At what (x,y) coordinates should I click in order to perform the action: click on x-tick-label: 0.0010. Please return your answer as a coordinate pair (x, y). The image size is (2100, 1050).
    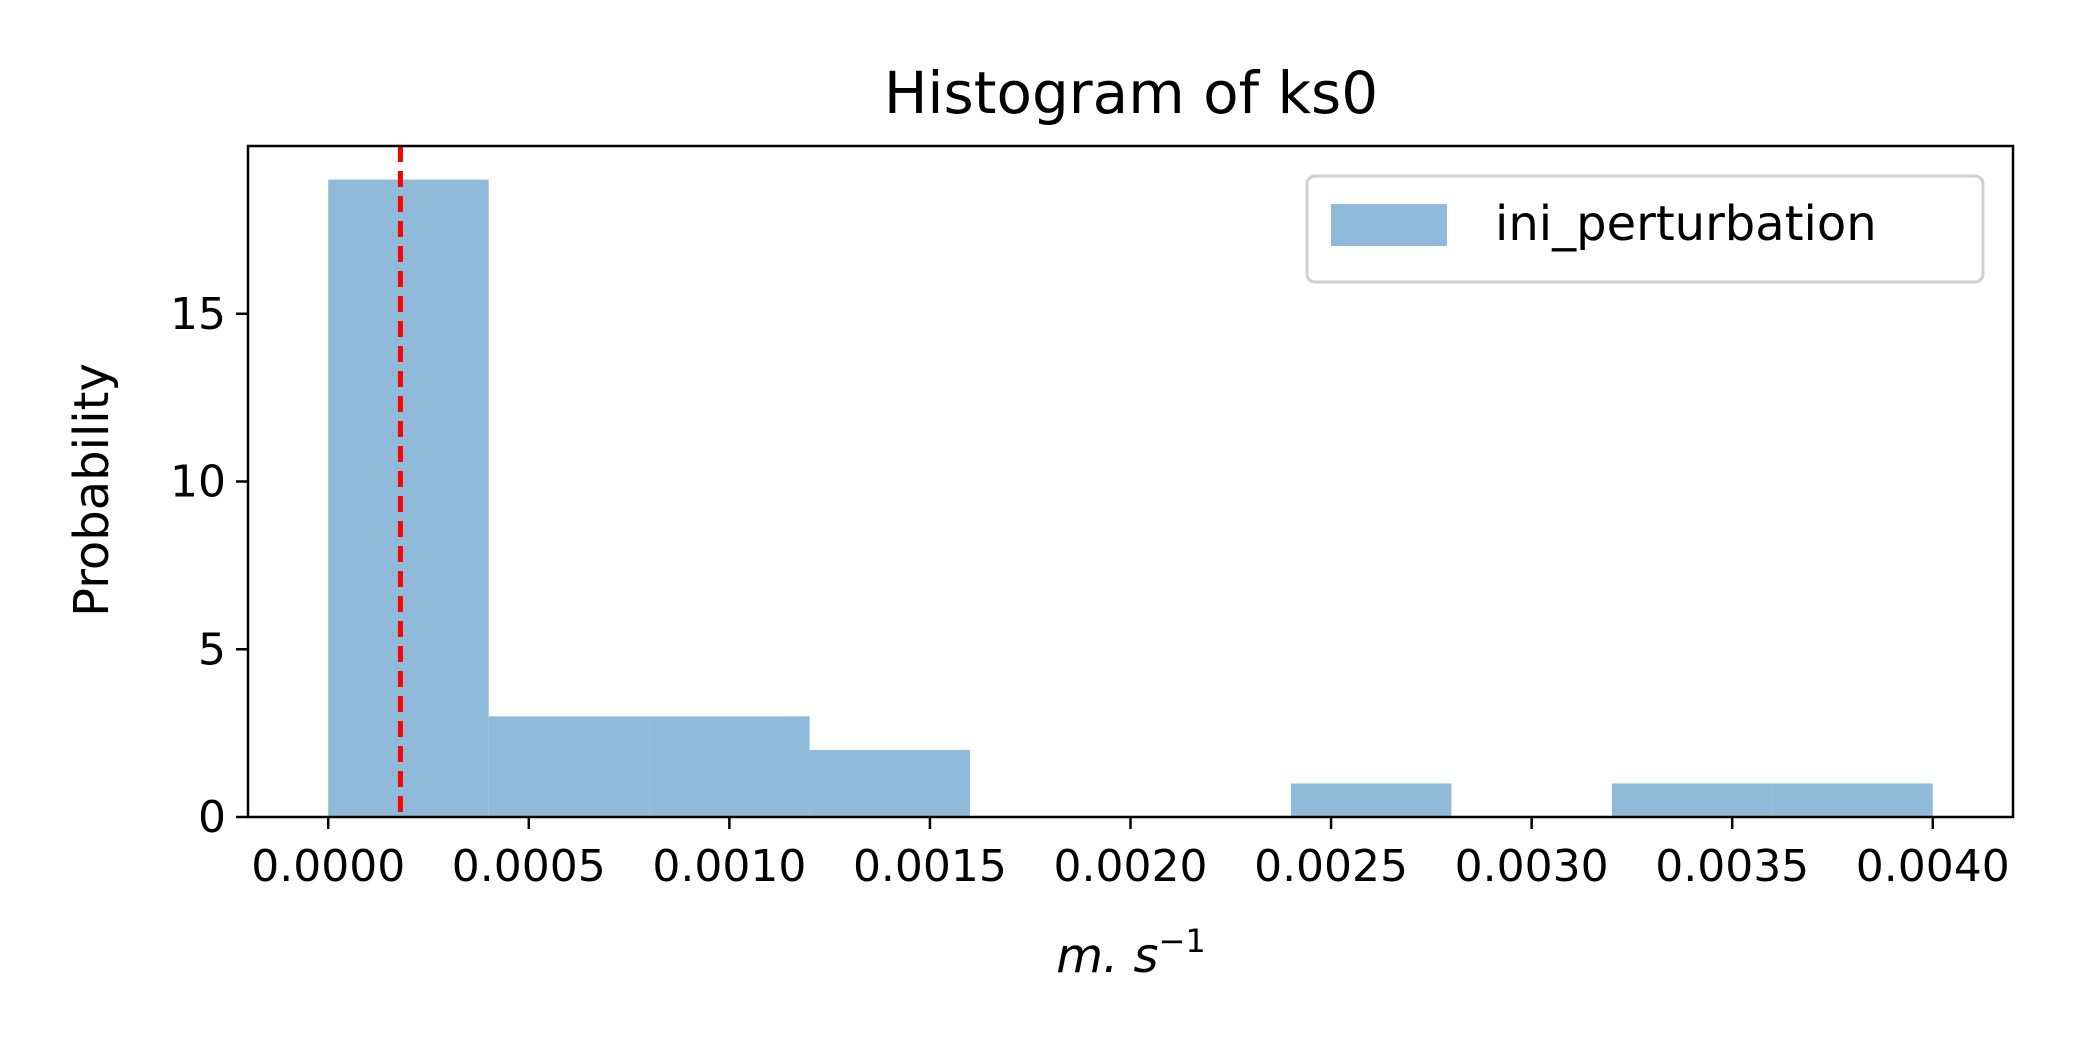
    Looking at the image, I should click on (729, 866).